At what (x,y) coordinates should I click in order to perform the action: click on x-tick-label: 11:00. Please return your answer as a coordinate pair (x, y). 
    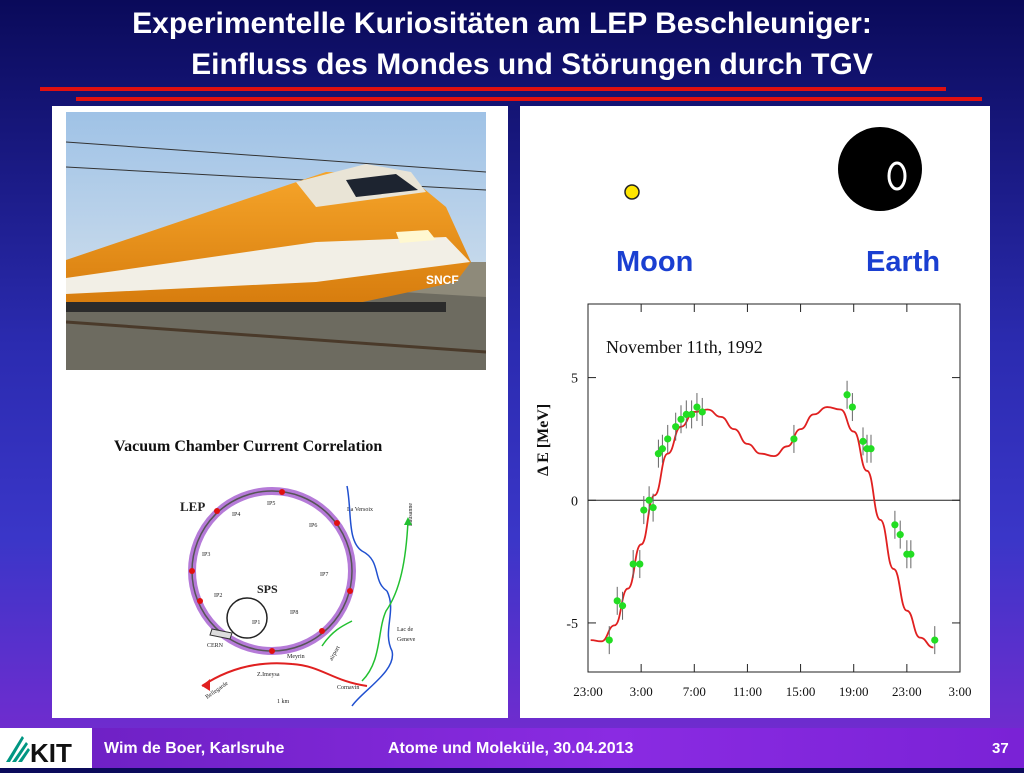
    Looking at the image, I should click on (747, 691).